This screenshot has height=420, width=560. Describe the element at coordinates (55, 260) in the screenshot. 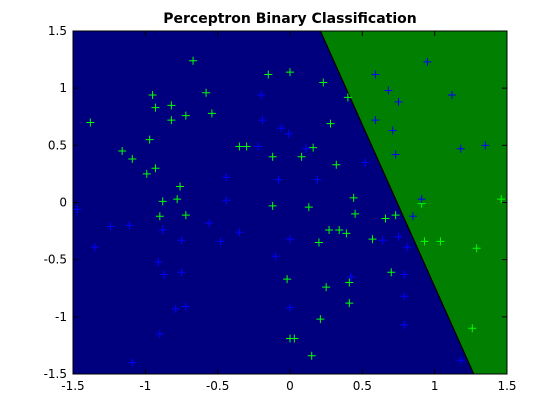

I see `y-tick-label: -0.5` at that location.